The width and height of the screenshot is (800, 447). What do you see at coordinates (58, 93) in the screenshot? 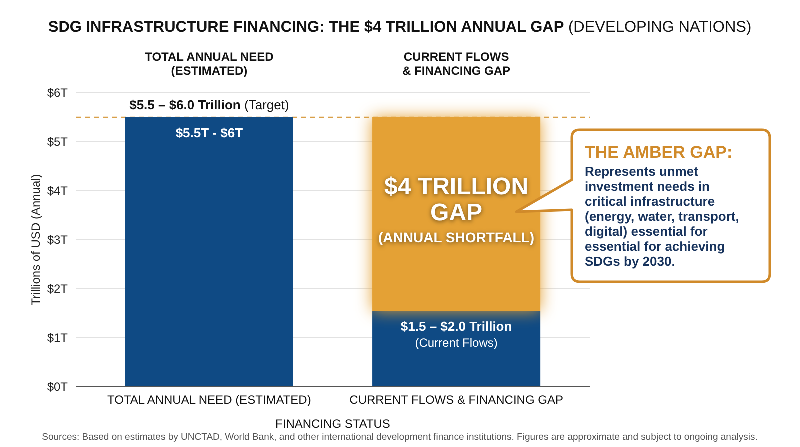
I see `y-tick-label: $6T` at bounding box center [58, 93].